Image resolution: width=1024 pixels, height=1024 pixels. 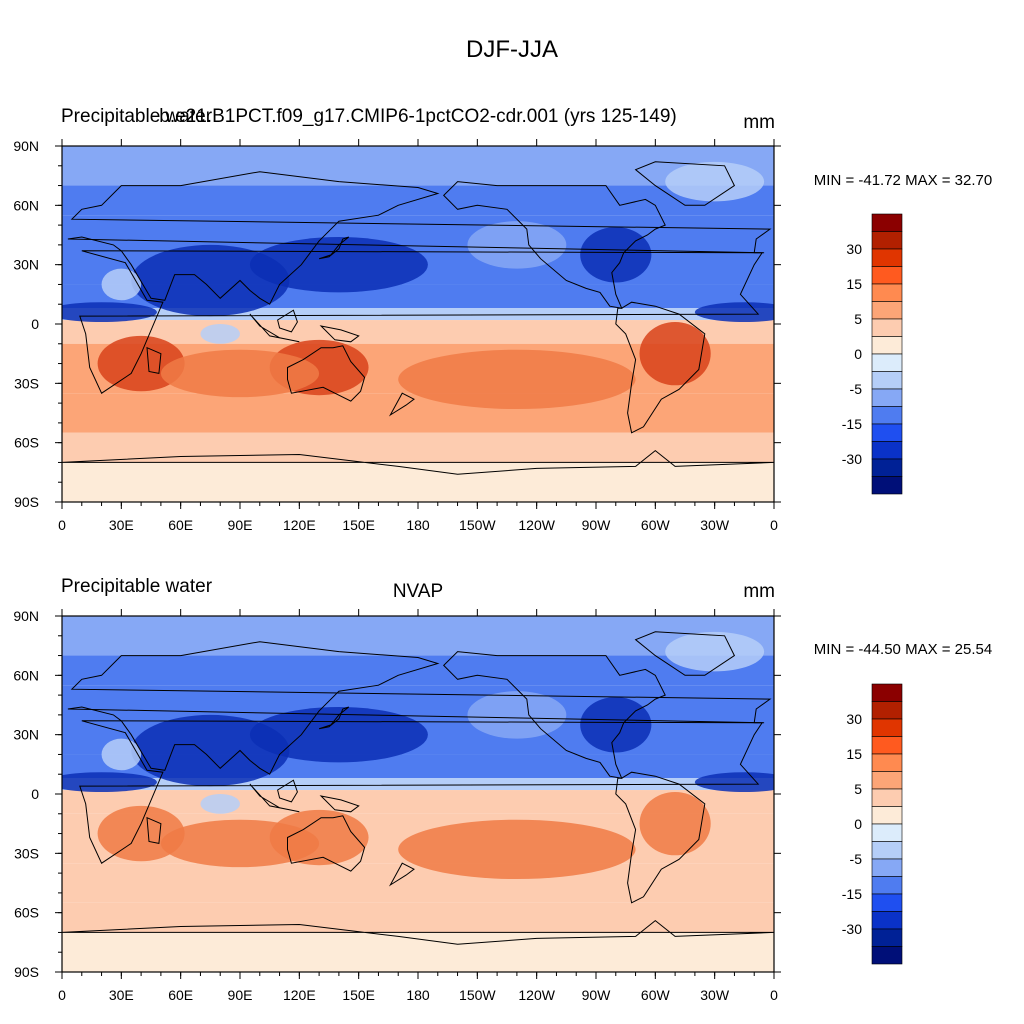 What do you see at coordinates (137, 116) in the screenshot?
I see `panel-1-left-title: Precipitable water` at bounding box center [137, 116].